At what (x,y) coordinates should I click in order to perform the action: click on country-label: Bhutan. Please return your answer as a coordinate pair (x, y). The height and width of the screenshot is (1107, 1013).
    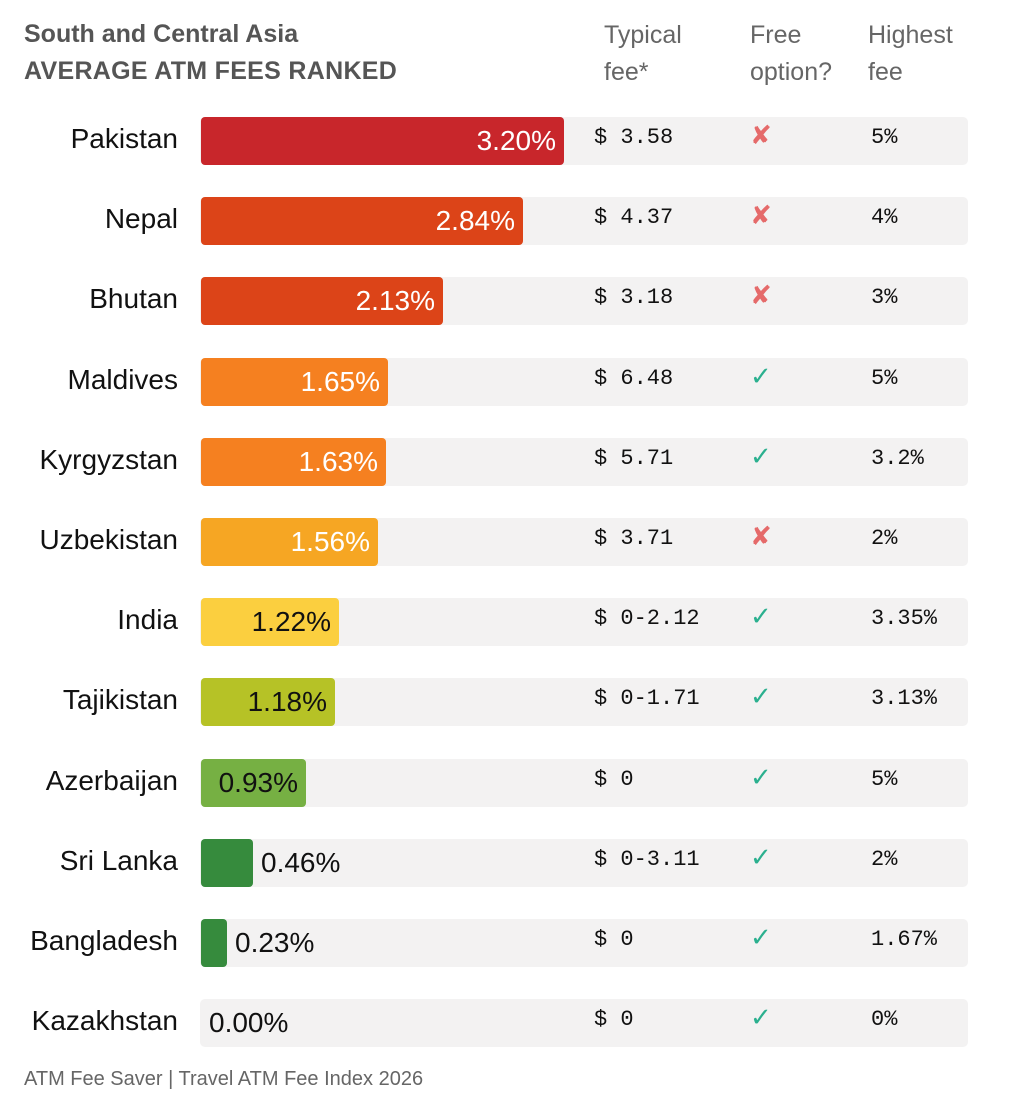
    Looking at the image, I should click on (133, 298).